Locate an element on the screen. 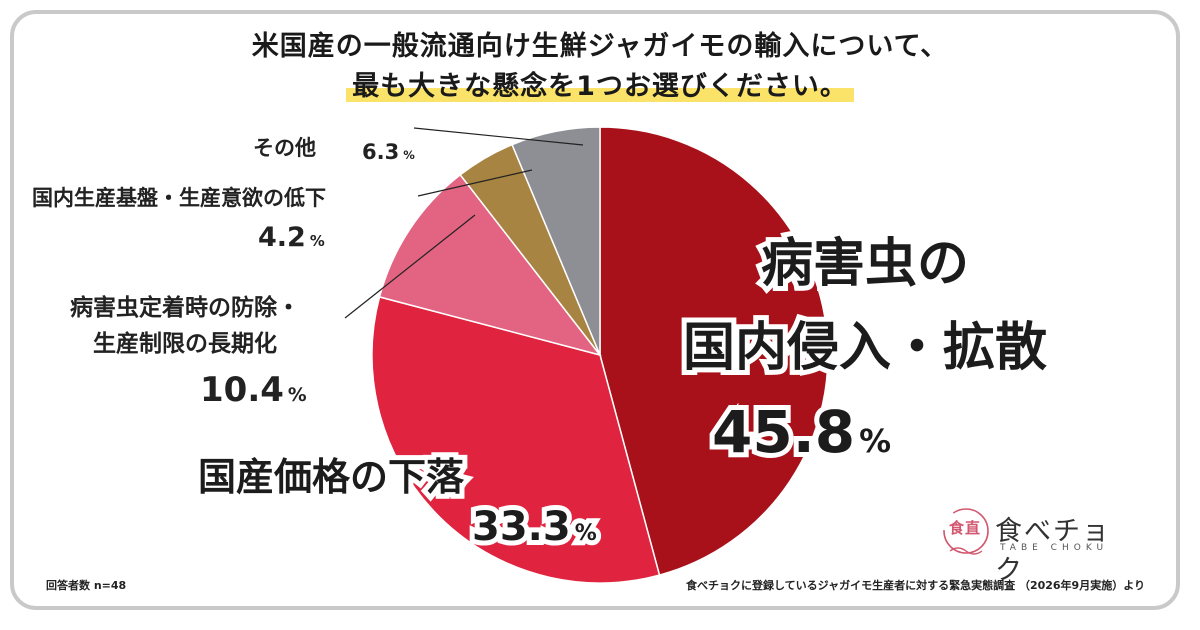 This screenshot has width=1200, height=630. leader-line-pest-control is located at coordinates (410, 266).